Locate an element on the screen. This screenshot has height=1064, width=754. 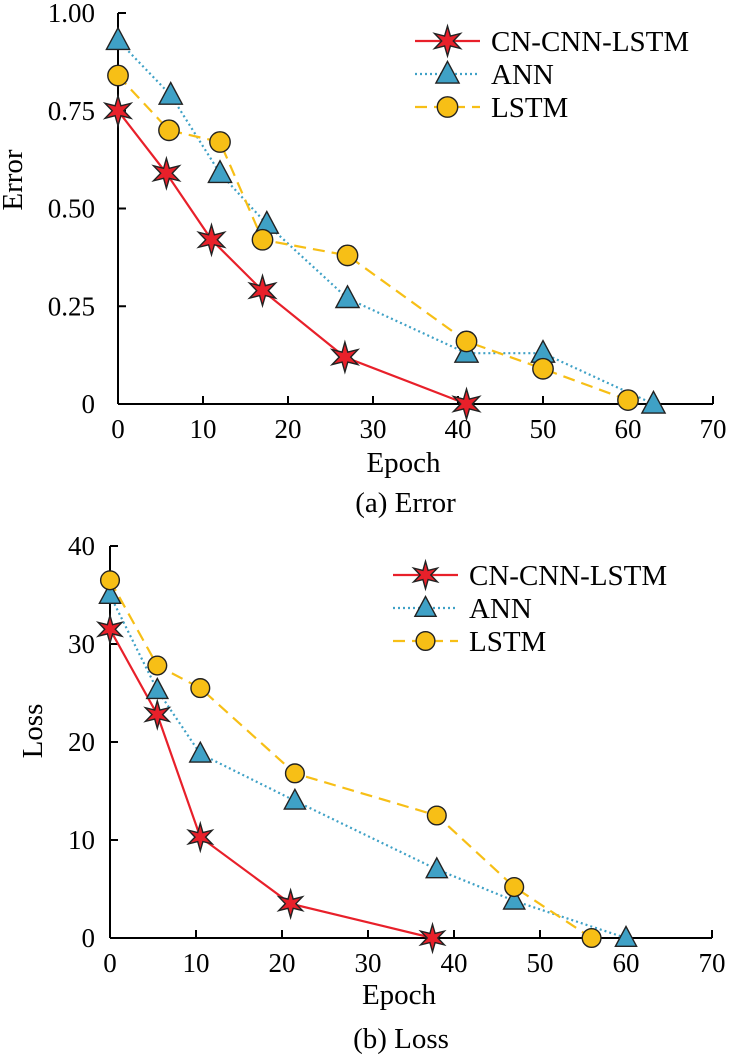
y-tick-label: 40 is located at coordinates (81, 546).